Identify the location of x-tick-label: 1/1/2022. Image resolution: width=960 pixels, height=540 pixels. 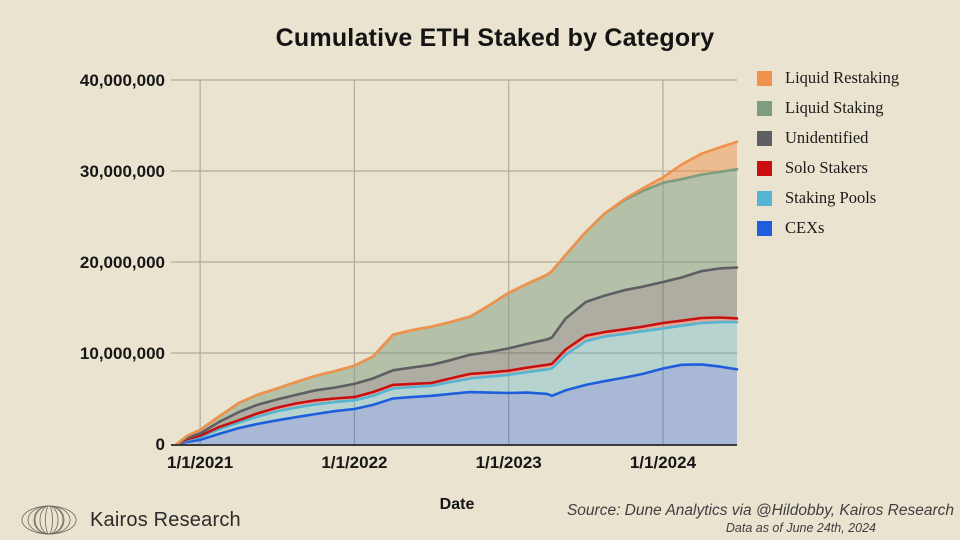
(354, 462).